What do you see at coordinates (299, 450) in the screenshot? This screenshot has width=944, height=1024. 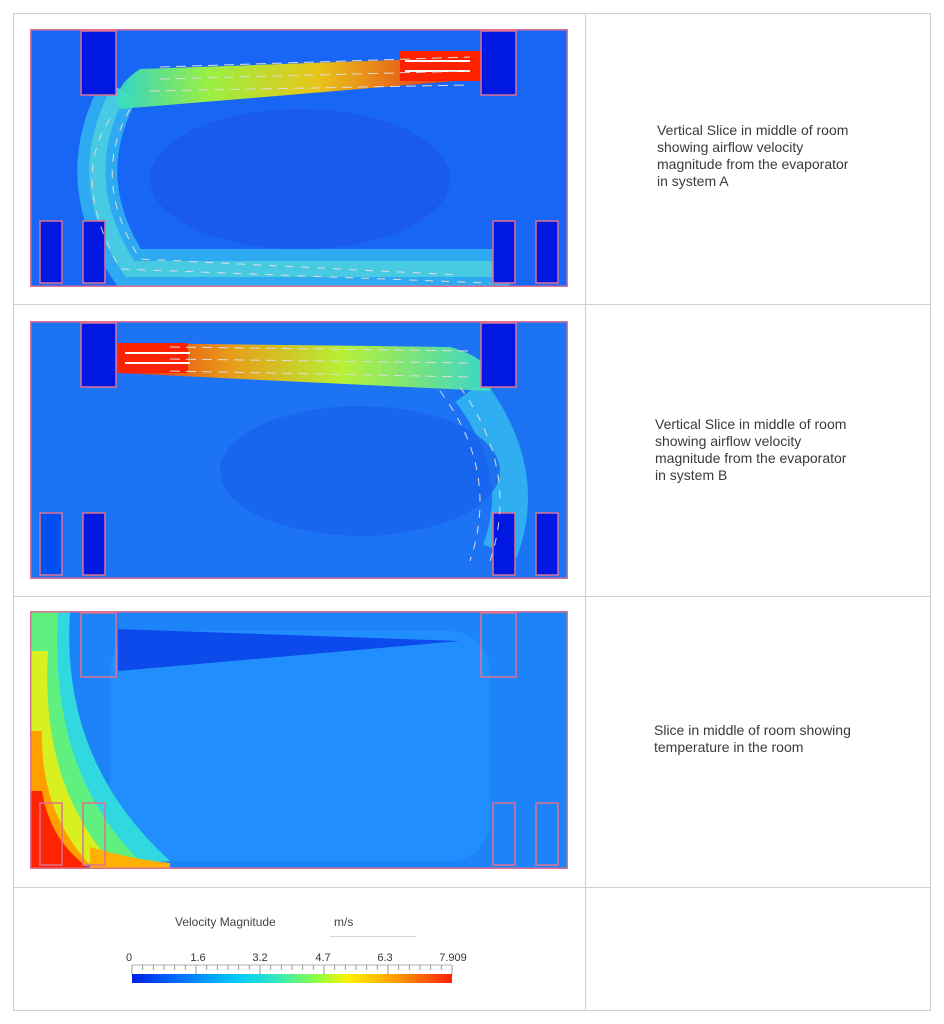 I see `airflow-plot-system-b` at bounding box center [299, 450].